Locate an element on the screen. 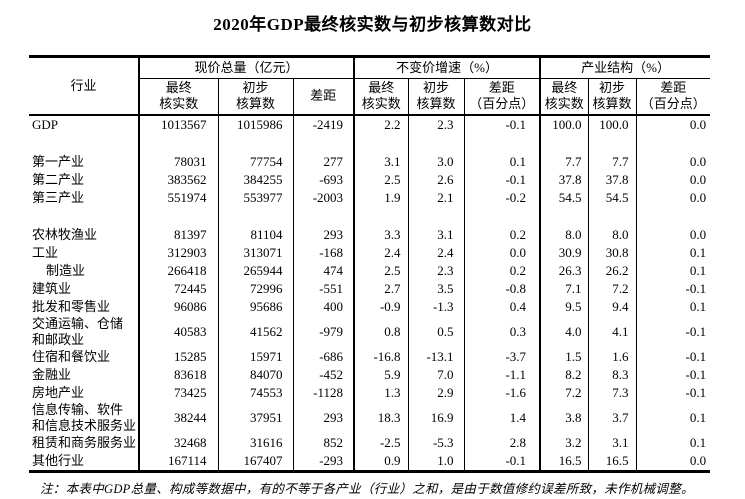 Image resolution: width=745 pixels, height=499 pixels. value-cell: 167114 is located at coordinates (178, 461).